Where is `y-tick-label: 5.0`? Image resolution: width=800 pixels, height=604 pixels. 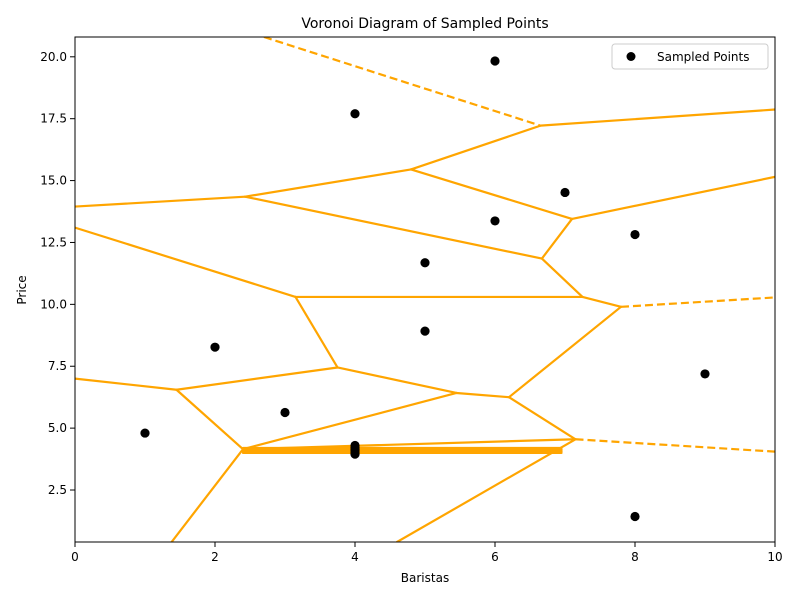 y-tick-label: 5.0 is located at coordinates (57, 428).